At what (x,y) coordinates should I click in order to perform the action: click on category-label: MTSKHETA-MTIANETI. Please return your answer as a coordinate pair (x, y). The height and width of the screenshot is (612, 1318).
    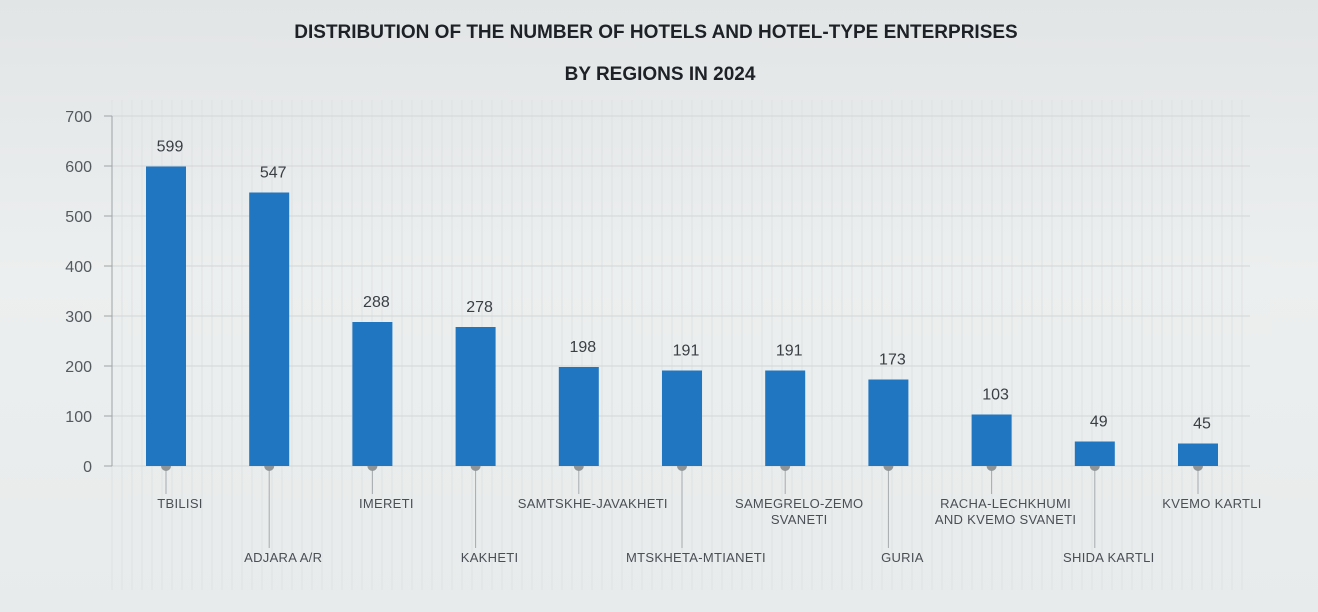
    Looking at the image, I should click on (696, 557).